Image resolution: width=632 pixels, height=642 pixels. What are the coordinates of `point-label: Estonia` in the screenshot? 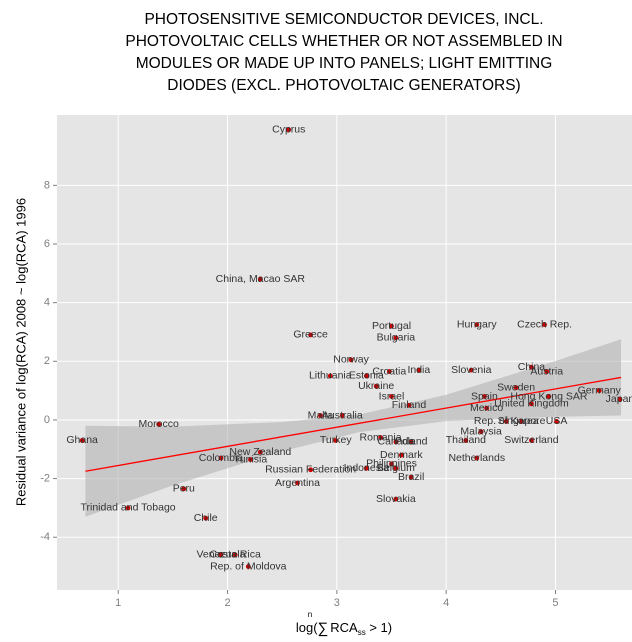 It's located at (366, 376).